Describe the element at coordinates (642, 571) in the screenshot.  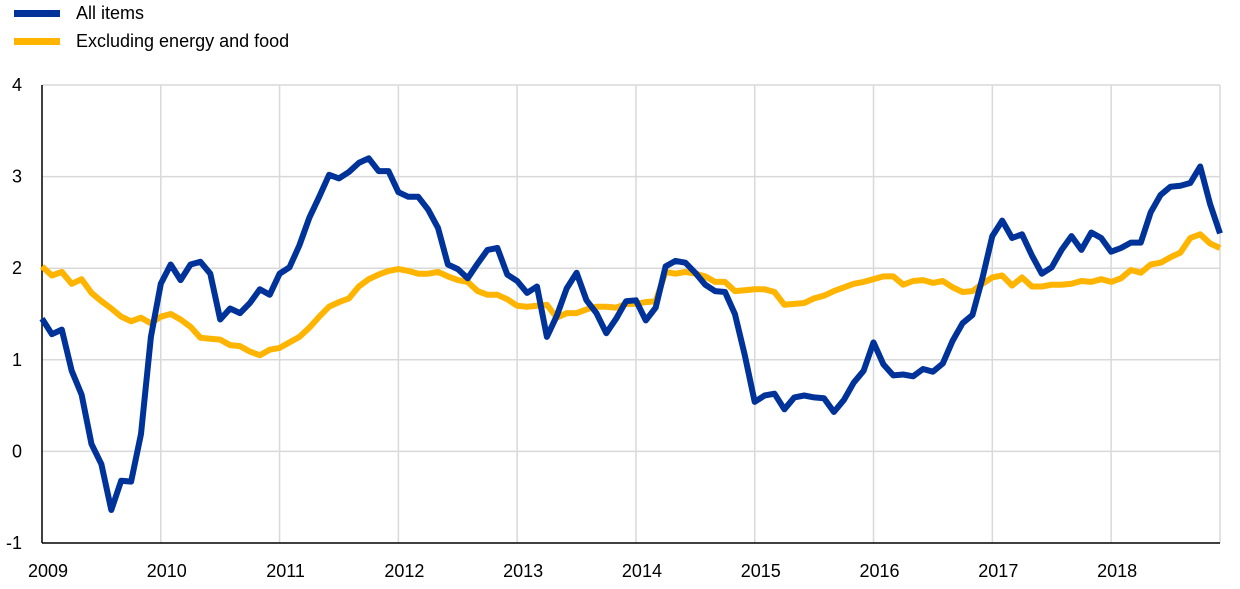
I see `x-tick-label-2014: 2014` at that location.